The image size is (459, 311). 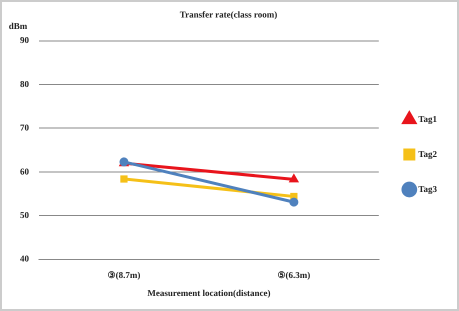 What do you see at coordinates (229, 15) in the screenshot?
I see `chart-title: Transfer rate(class room)` at bounding box center [229, 15].